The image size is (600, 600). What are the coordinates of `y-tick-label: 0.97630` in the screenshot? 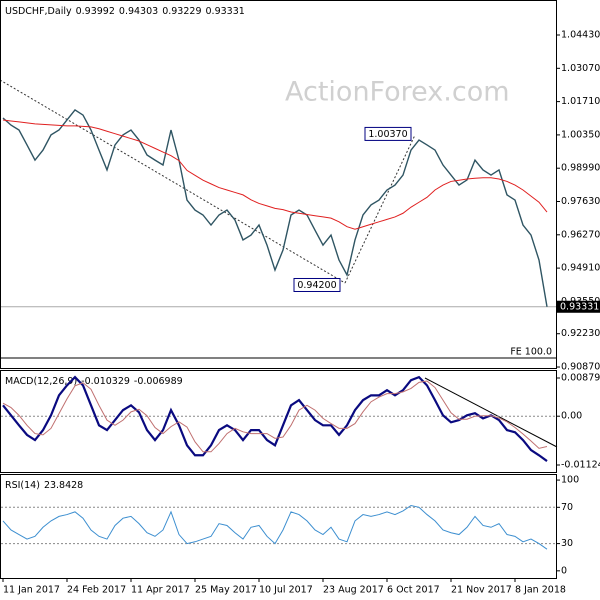 It's located at (580, 201).